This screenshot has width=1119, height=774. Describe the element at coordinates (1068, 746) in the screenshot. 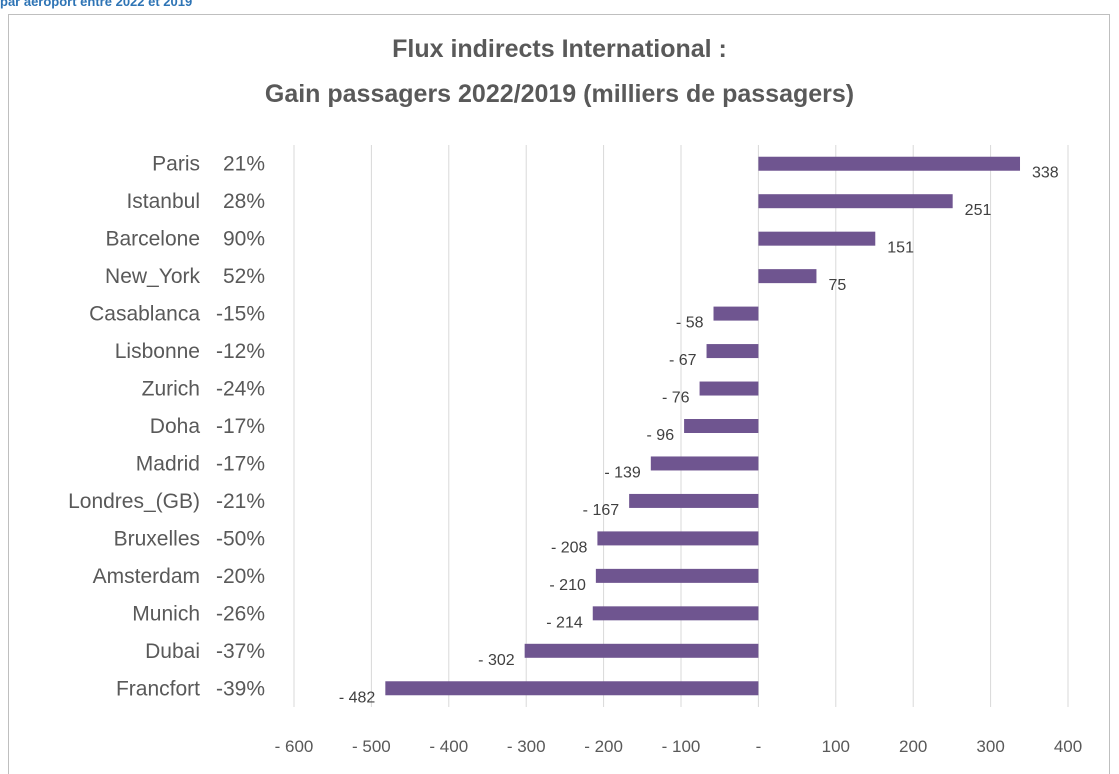

I see `x-tick-label: 400` at that location.